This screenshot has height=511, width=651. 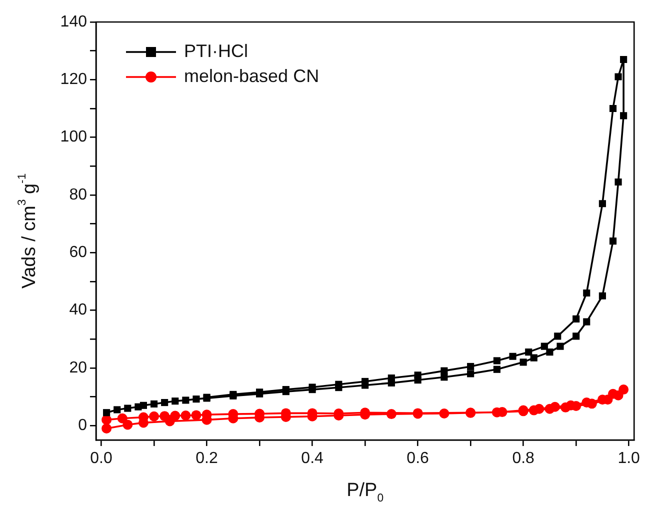 What do you see at coordinates (78, 253) in the screenshot?
I see `y-tick-label: 60` at bounding box center [78, 253].